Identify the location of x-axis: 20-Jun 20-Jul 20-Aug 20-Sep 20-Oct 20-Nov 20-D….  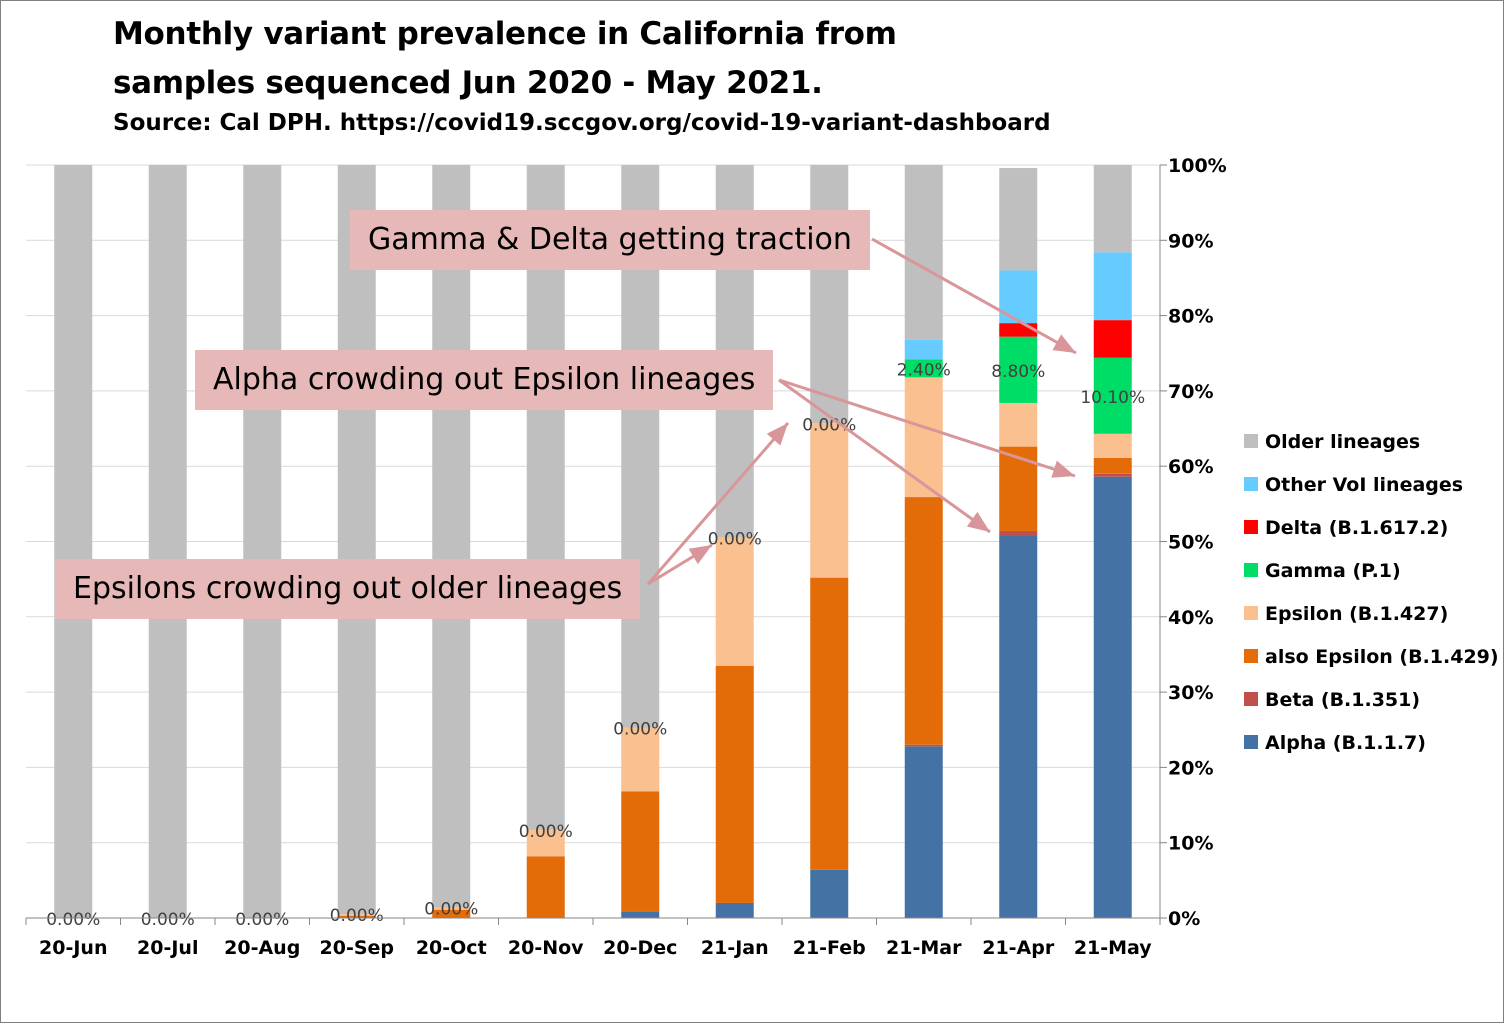
(593, 938).